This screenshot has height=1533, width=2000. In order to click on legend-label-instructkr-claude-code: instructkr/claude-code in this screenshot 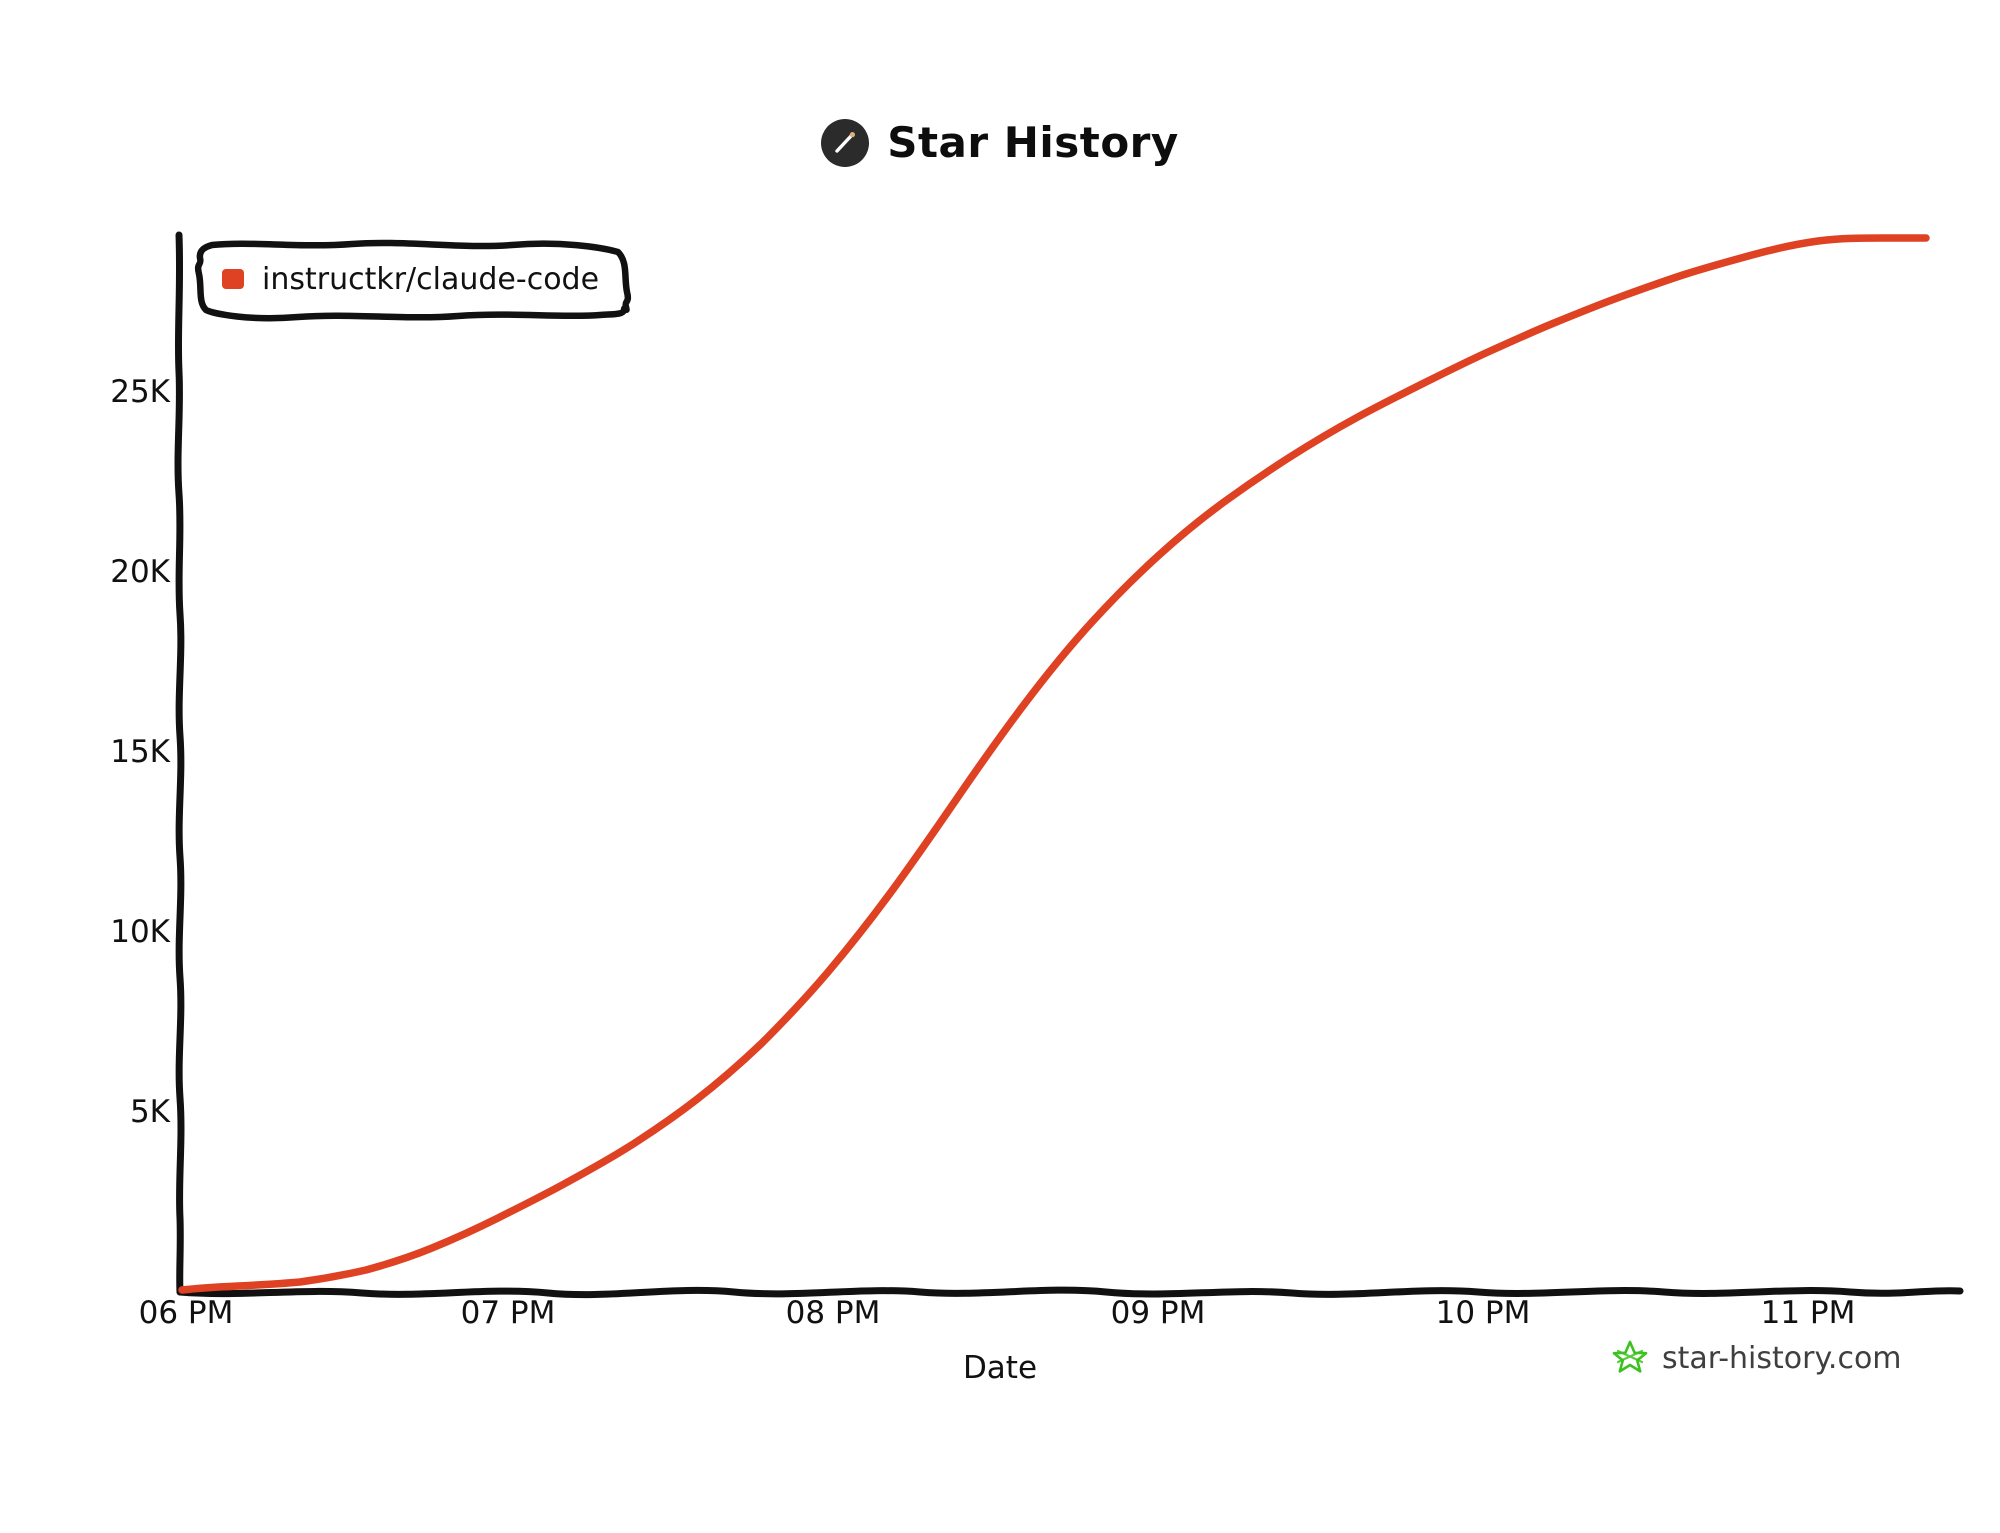, I will do `click(431, 279)`.